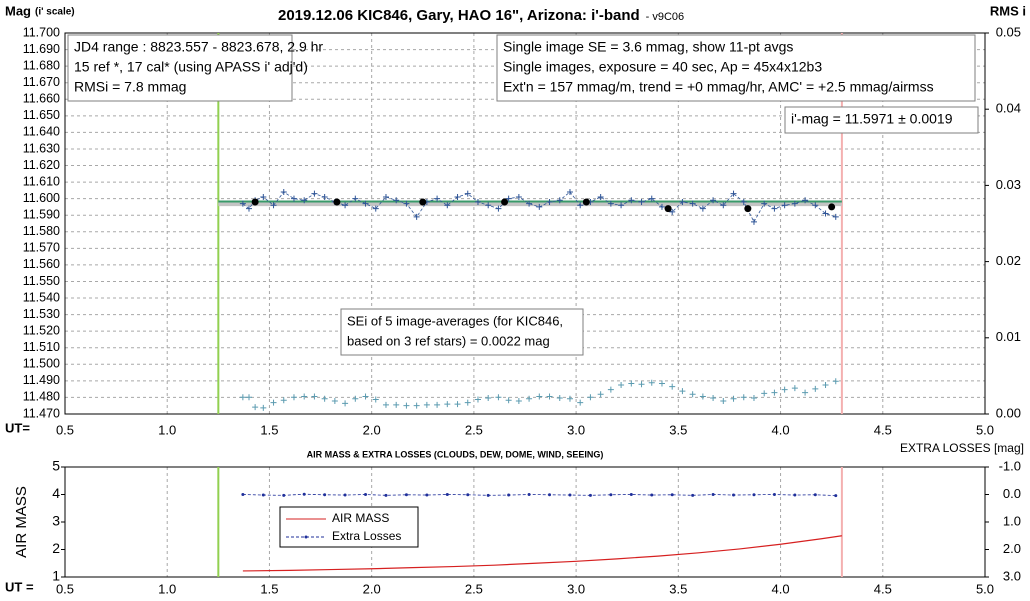 The image size is (1030, 601). I want to click on x-tick-label: 4.0, so click(781, 588).